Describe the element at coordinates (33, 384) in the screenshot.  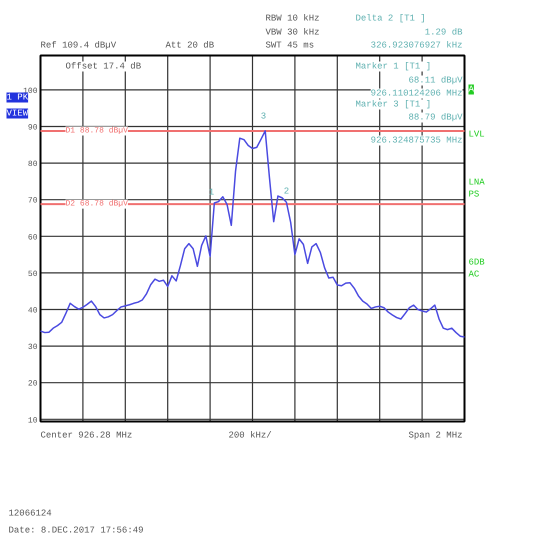
I see `y-tick-label: 20` at that location.